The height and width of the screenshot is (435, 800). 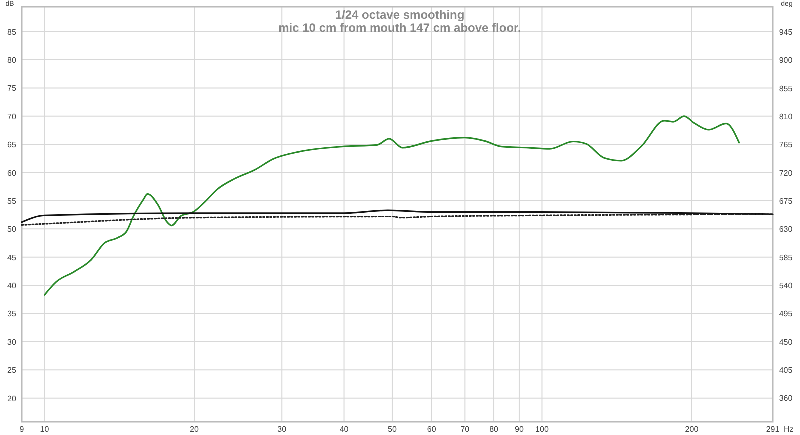 I want to click on x-tick-label: 50, so click(x=393, y=429).